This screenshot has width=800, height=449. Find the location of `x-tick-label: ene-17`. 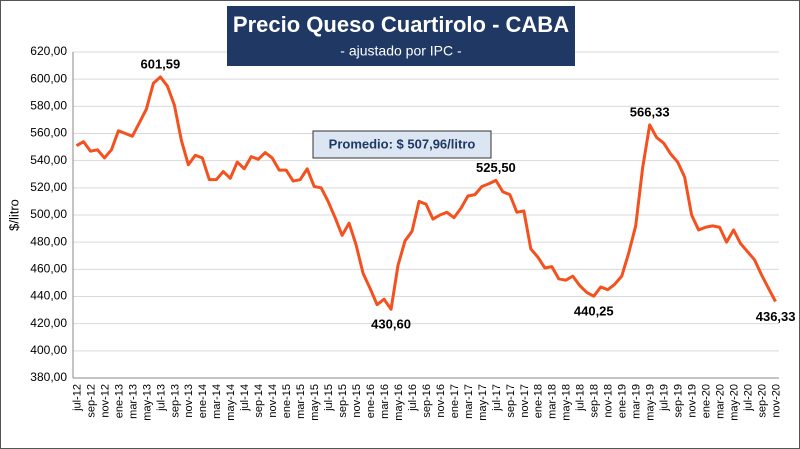

x-tick-label: ene-17 is located at coordinates (455, 401).